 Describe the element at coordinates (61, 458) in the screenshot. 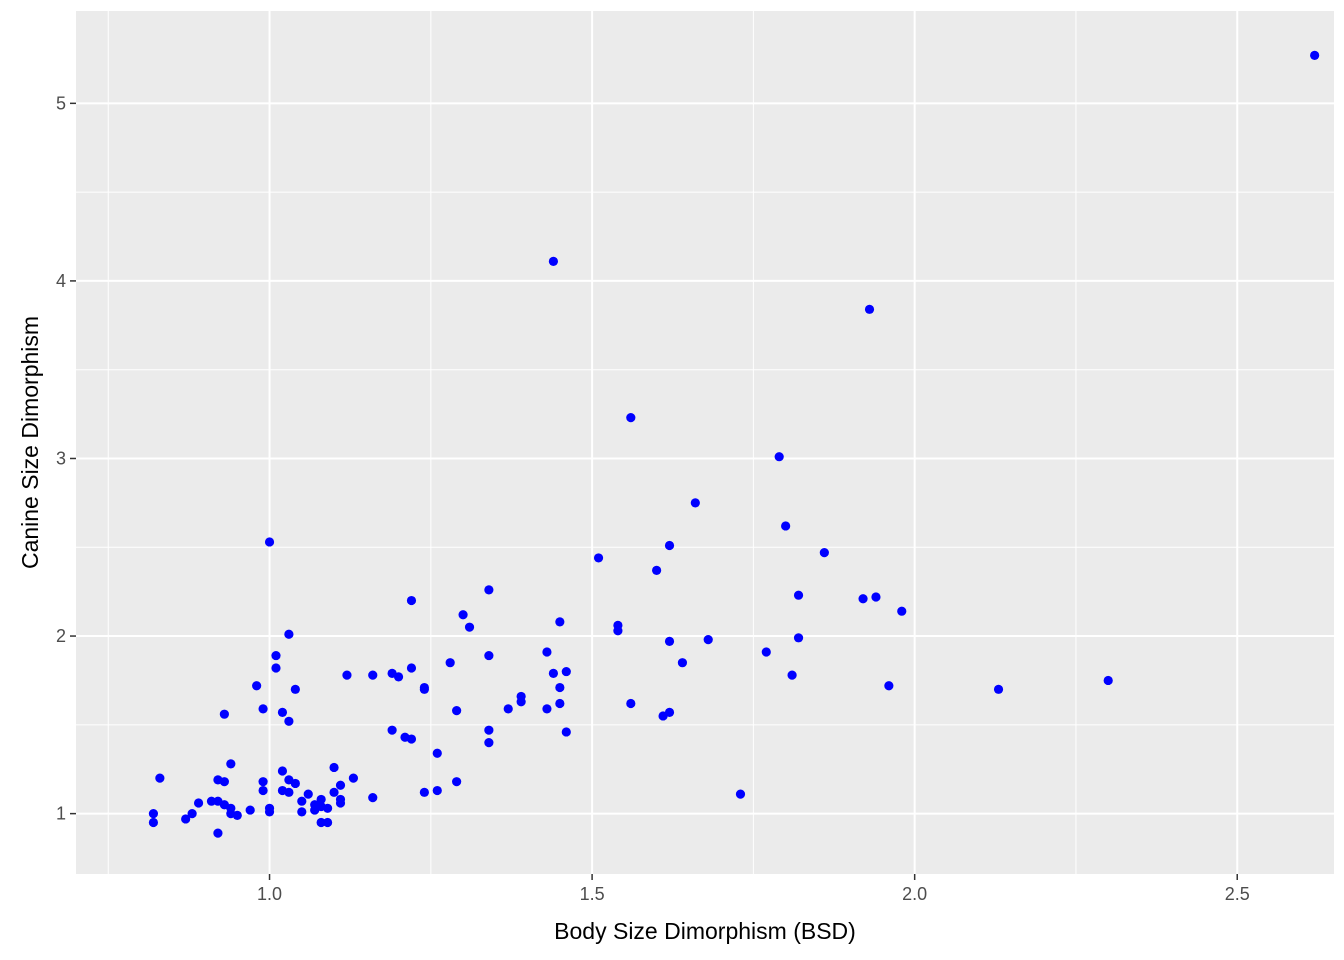

I see `y-tick-label: 3` at that location.